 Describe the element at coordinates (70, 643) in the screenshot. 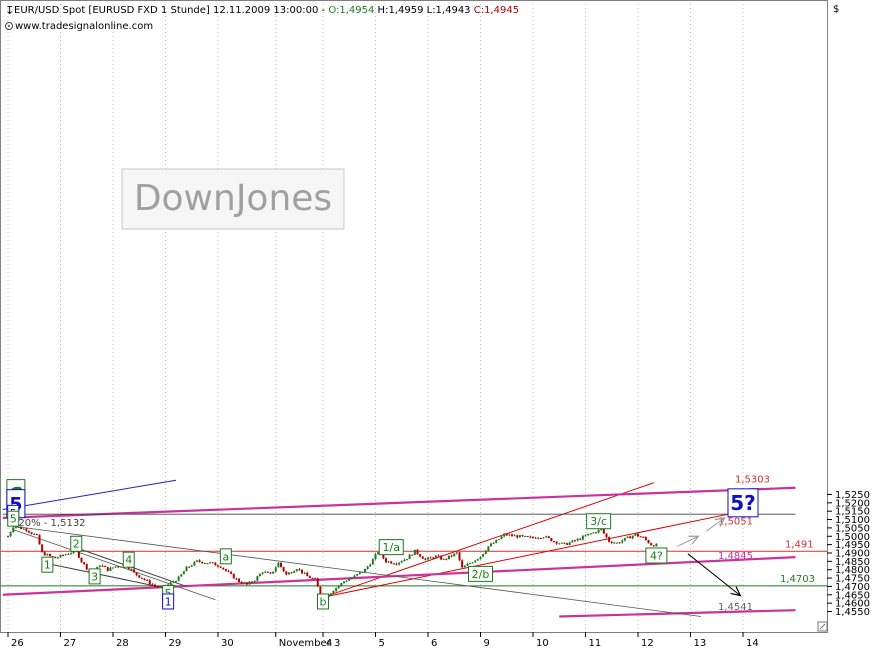

I see `x-tick-label: 27` at that location.